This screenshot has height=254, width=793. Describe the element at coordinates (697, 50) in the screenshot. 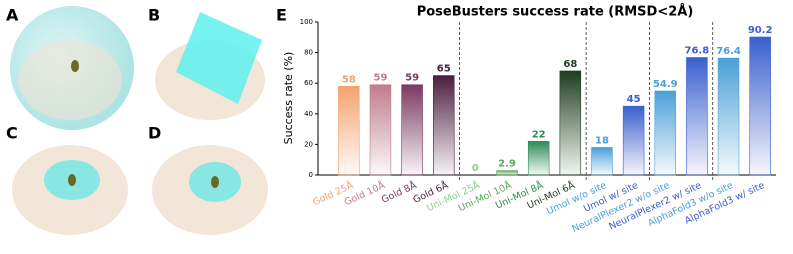

I see `value-label: 76.8` at that location.